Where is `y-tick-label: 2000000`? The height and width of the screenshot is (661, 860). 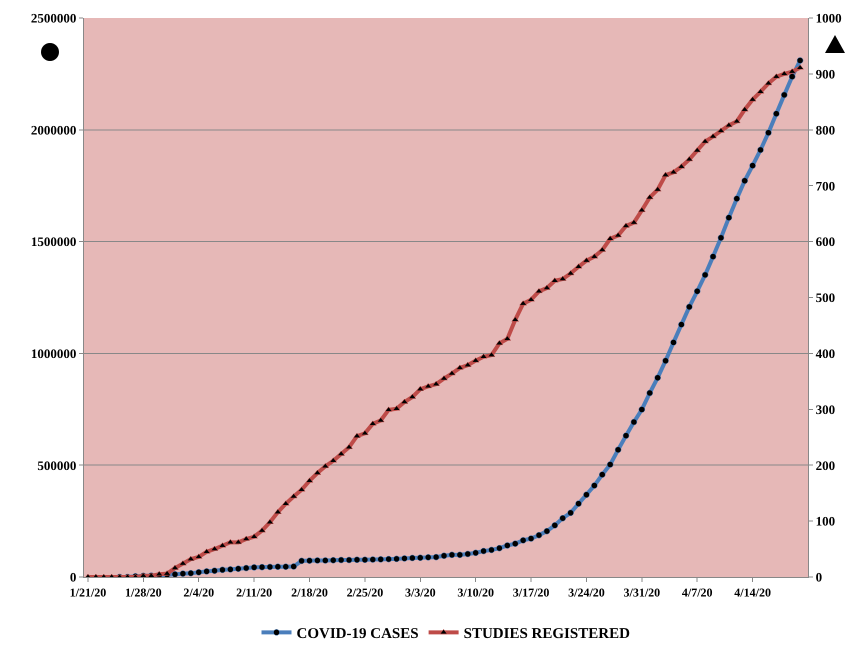 y-tick-label: 2000000 is located at coordinates (53, 130).